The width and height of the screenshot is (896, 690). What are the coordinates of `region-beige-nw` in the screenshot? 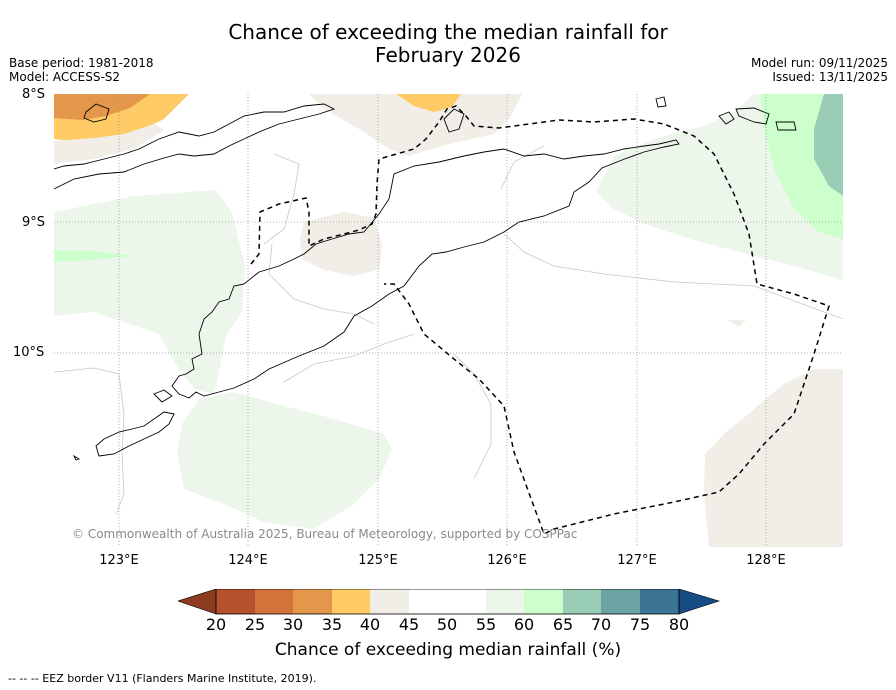 It's located at (109, 144).